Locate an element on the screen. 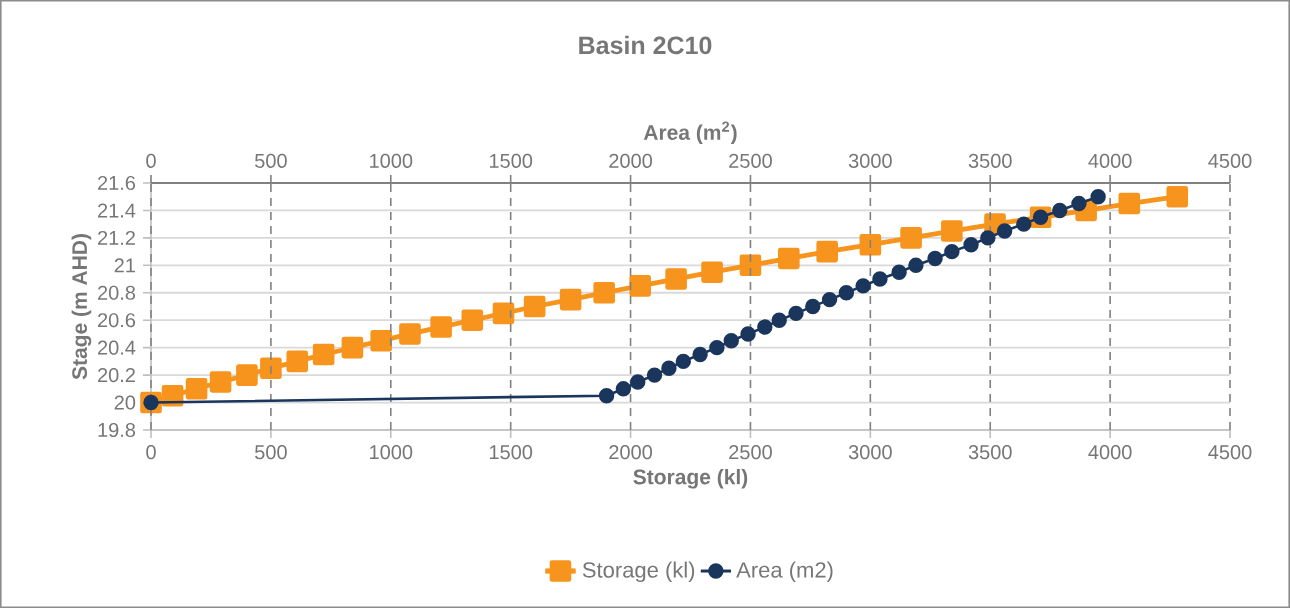 The height and width of the screenshot is (608, 1290). x-axis-title: Storage (kl) is located at coordinates (690, 478).